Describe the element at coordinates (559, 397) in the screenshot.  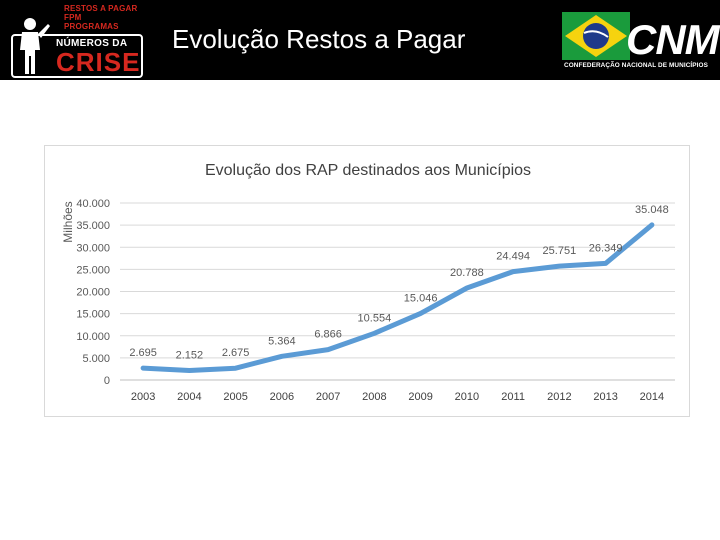
I see `x-tick-label: 2012` at that location.